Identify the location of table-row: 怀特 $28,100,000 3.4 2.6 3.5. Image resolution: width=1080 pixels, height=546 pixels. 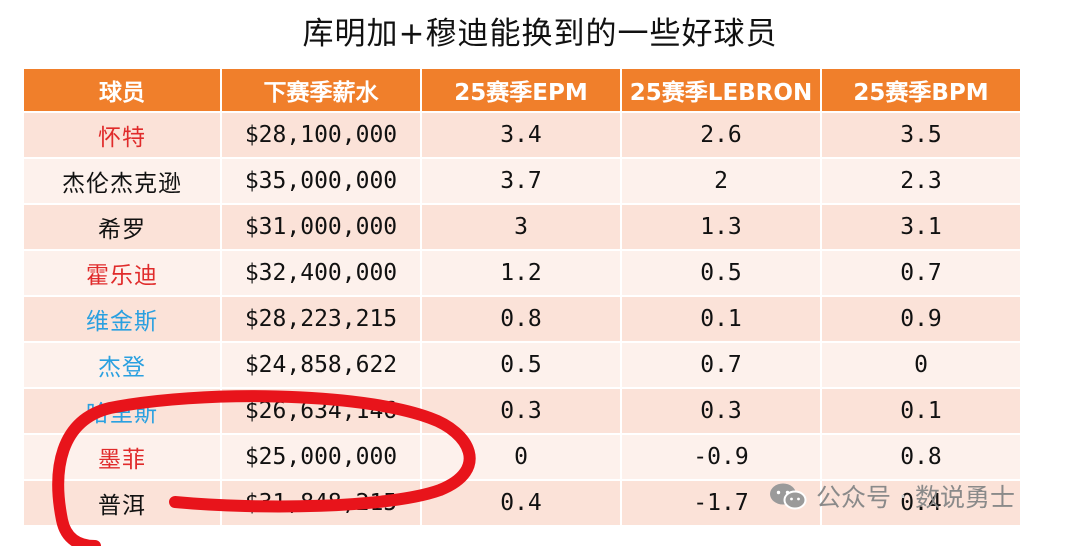
(522, 135).